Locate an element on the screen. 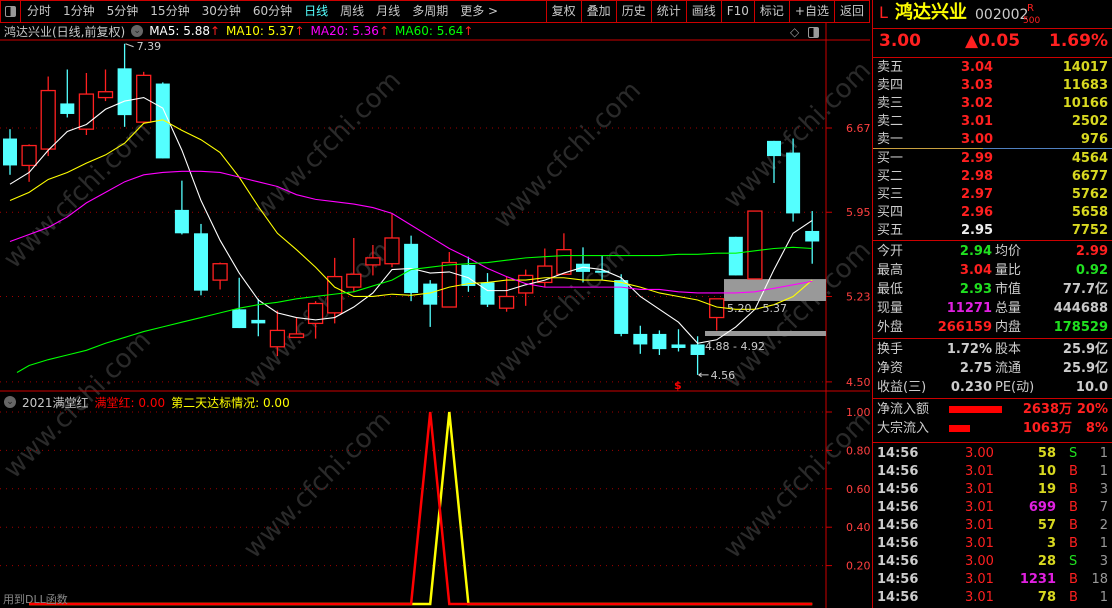  price-tick-label: 4.50 is located at coordinates (858, 382).